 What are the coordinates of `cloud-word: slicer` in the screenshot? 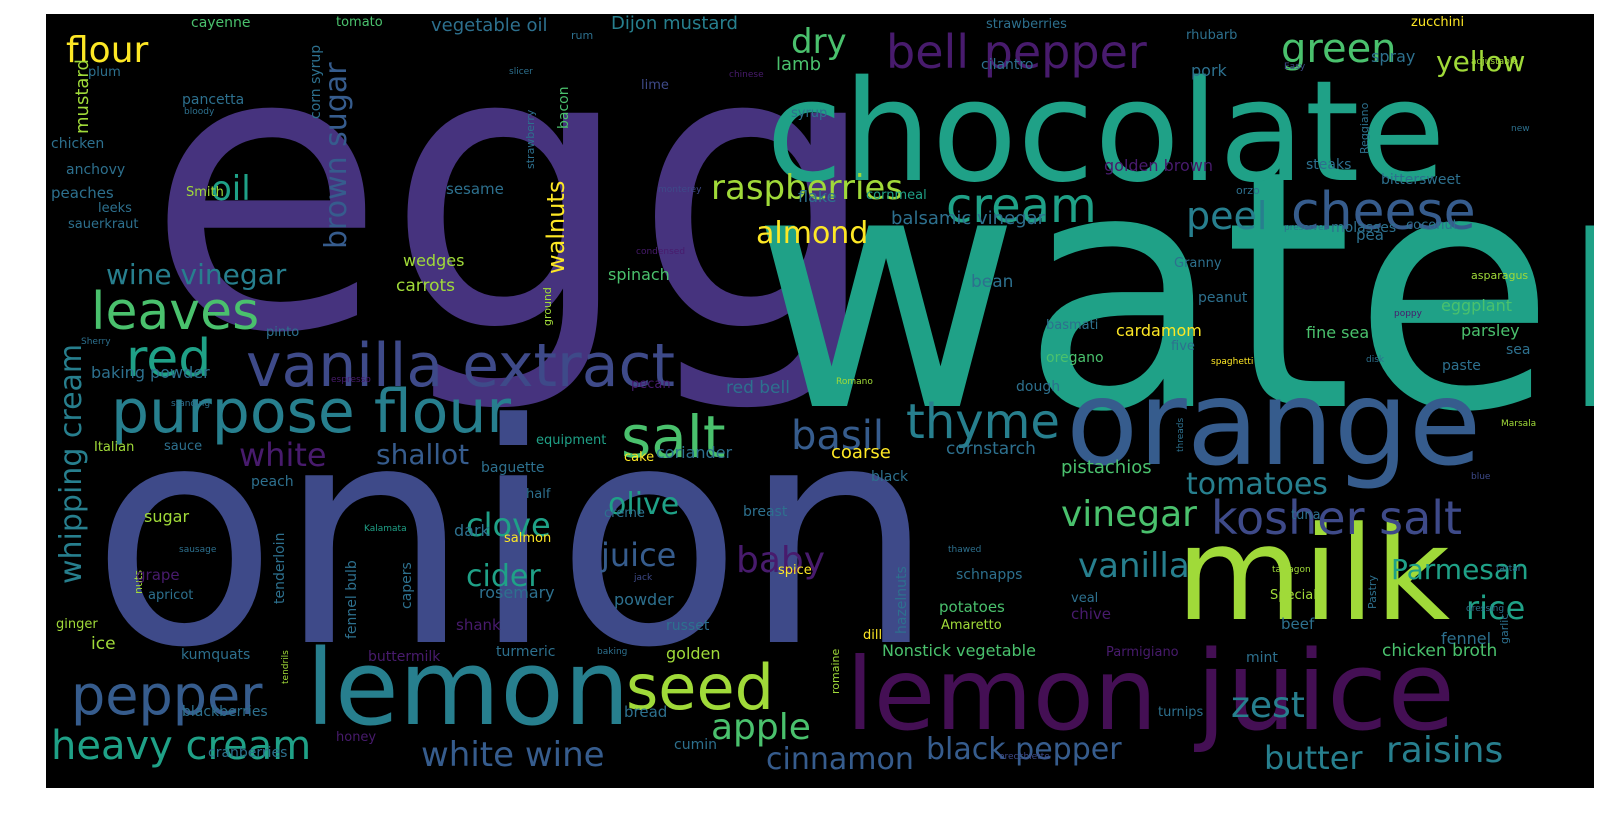 It's located at (521, 72).